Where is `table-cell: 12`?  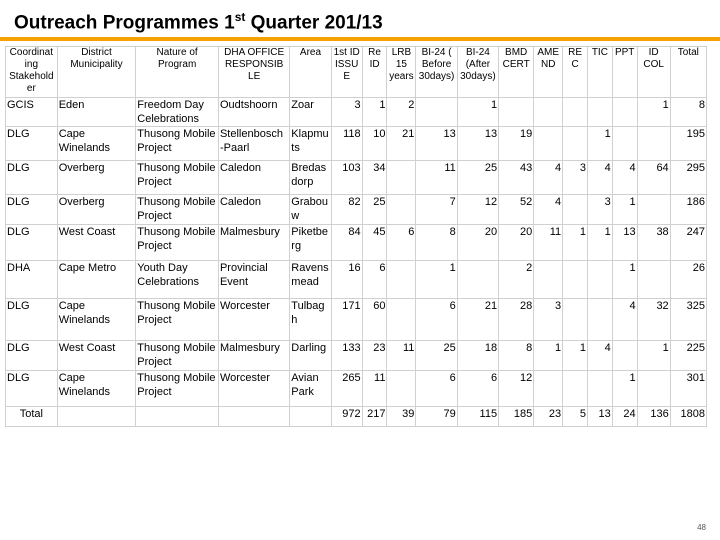 table-cell: 12 is located at coordinates (478, 209).